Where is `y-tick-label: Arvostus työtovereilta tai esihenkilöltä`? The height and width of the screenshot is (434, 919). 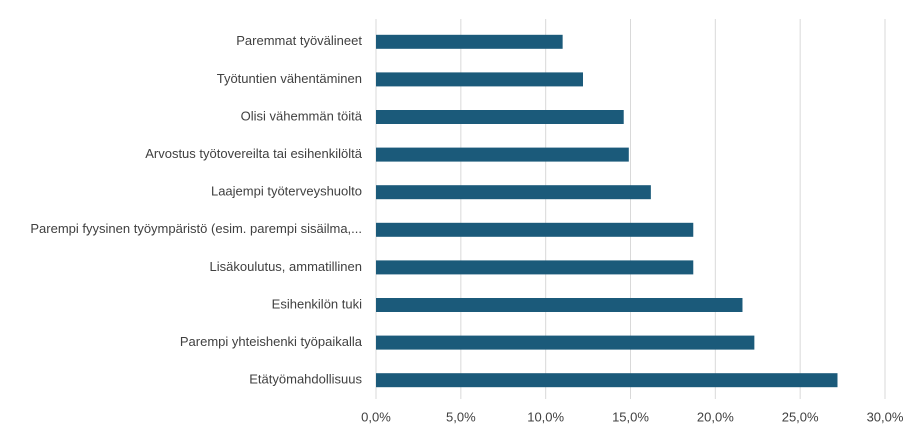 y-tick-label: Arvostus työtovereilta tai esihenkilöltä is located at coordinates (254, 153).